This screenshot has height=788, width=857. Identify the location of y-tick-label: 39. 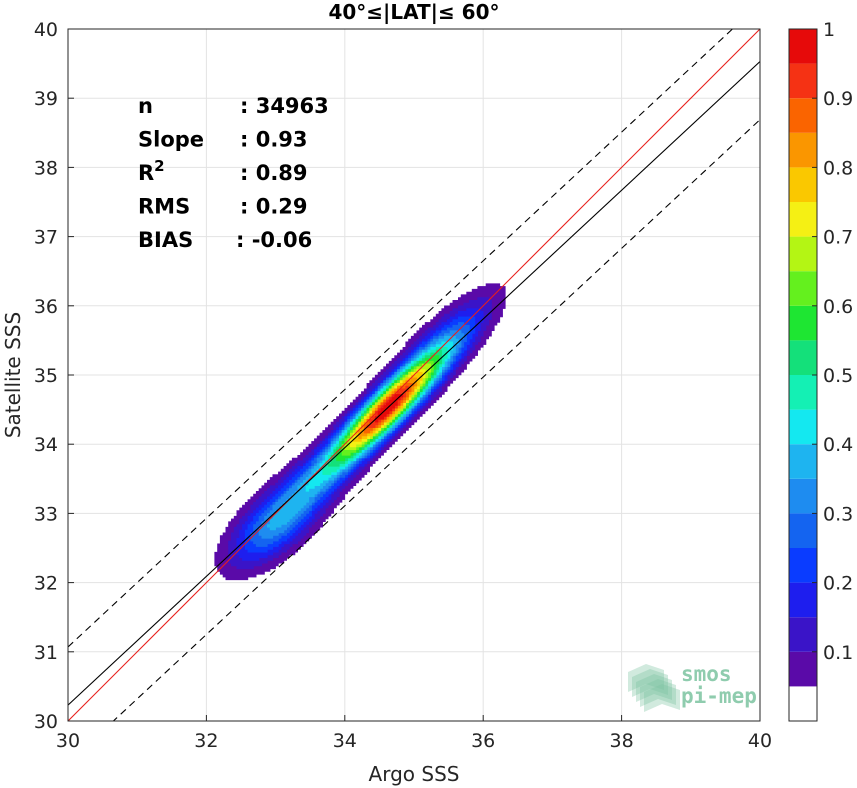
(46, 99).